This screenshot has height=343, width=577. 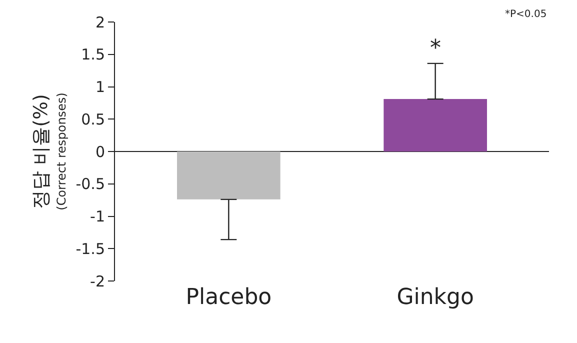 What do you see at coordinates (93, 119) in the screenshot?
I see `y-tick-label: 0.5` at bounding box center [93, 119].